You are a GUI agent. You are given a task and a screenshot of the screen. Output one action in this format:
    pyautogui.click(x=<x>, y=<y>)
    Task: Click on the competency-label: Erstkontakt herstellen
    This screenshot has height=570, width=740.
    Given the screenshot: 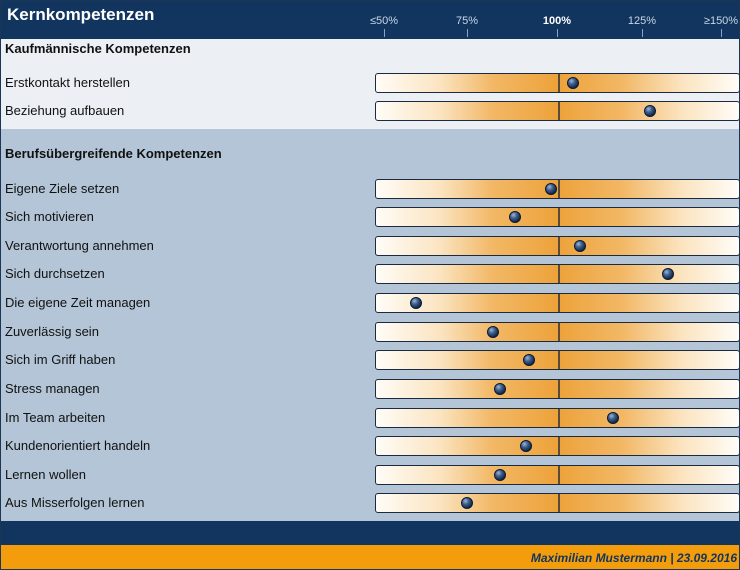 What is the action you would take?
    pyautogui.click(x=68, y=82)
    